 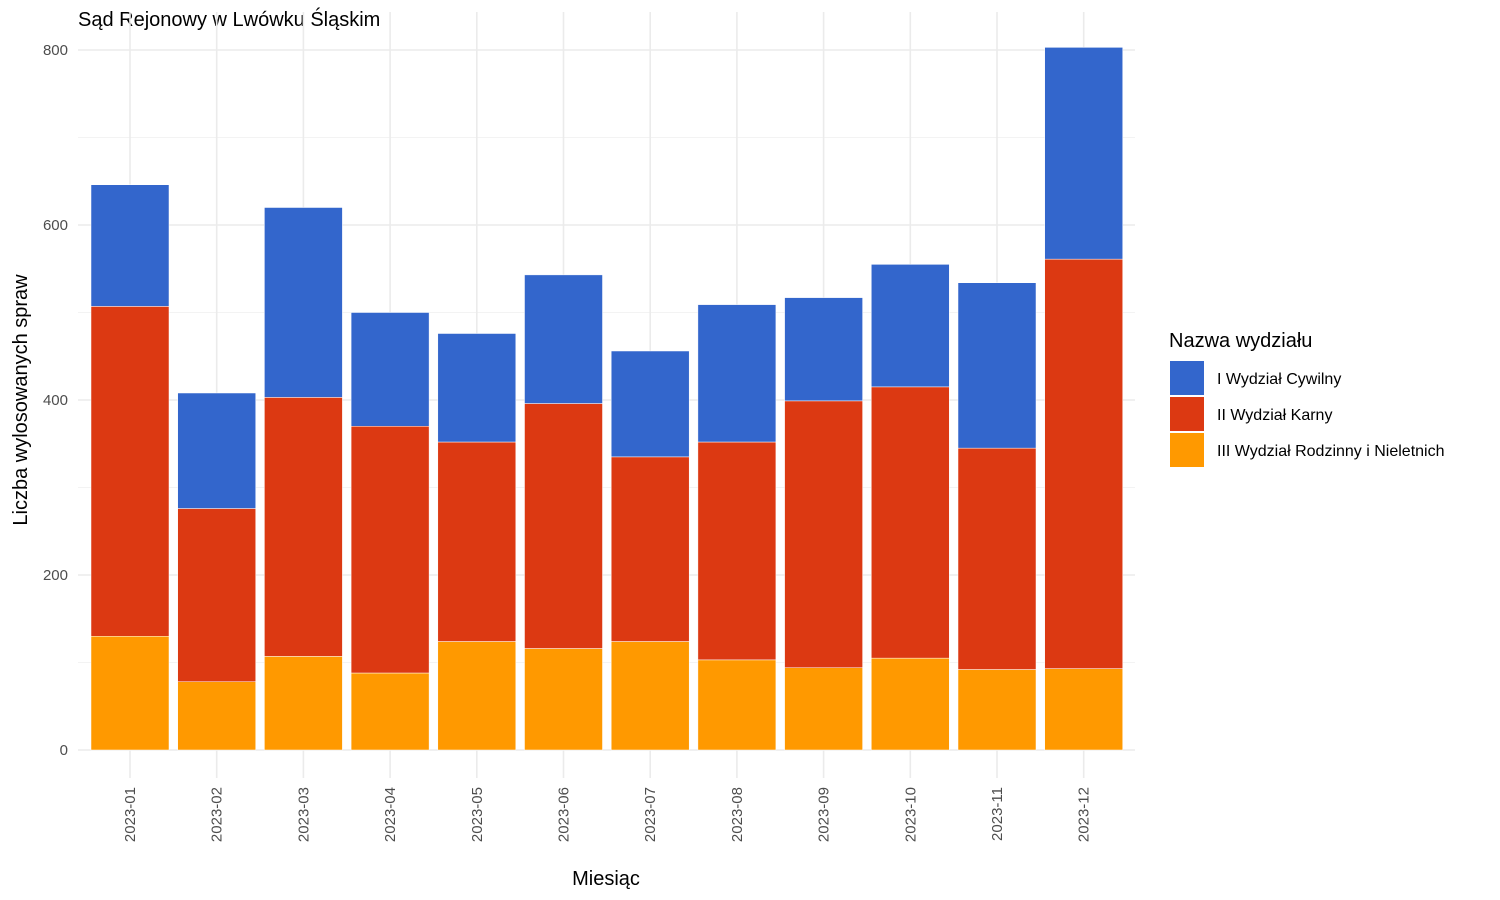 I want to click on x-tick-label: 2023-06, so click(x=564, y=814).